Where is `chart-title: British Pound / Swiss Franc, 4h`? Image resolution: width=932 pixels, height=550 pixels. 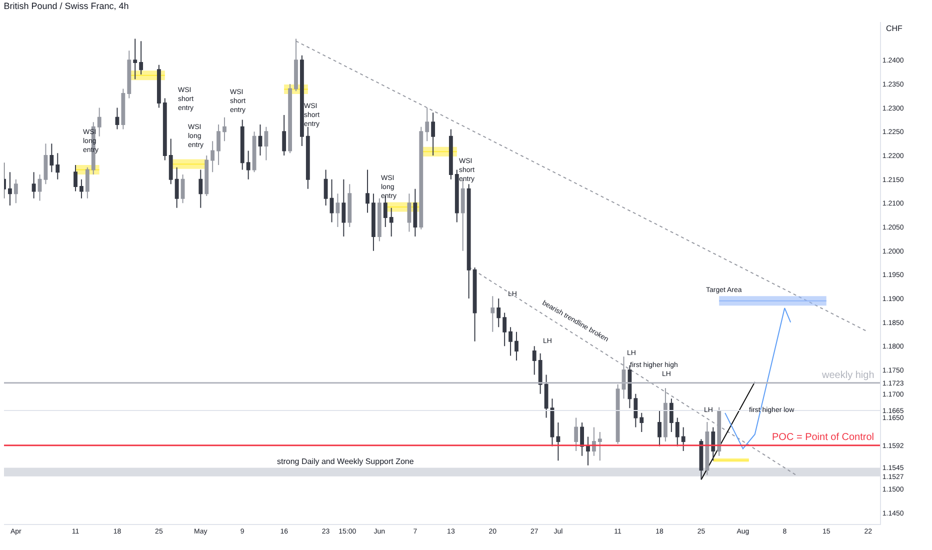
chart-title: British Pound / Swiss Franc, 4h is located at coordinates (66, 6).